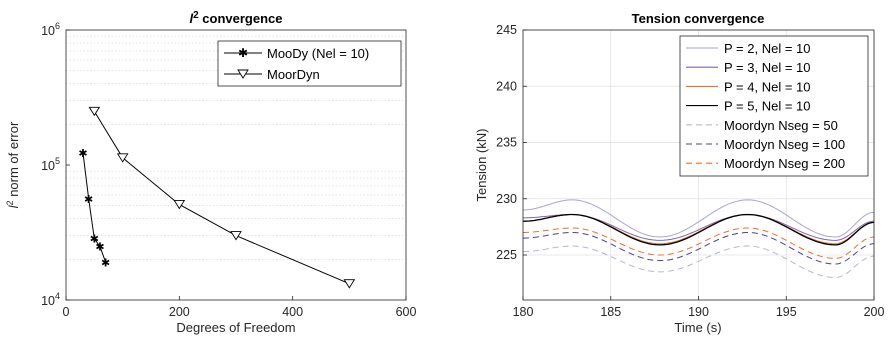 This screenshot has width=888, height=339. I want to click on x-tick-label-left: 200, so click(179, 312).